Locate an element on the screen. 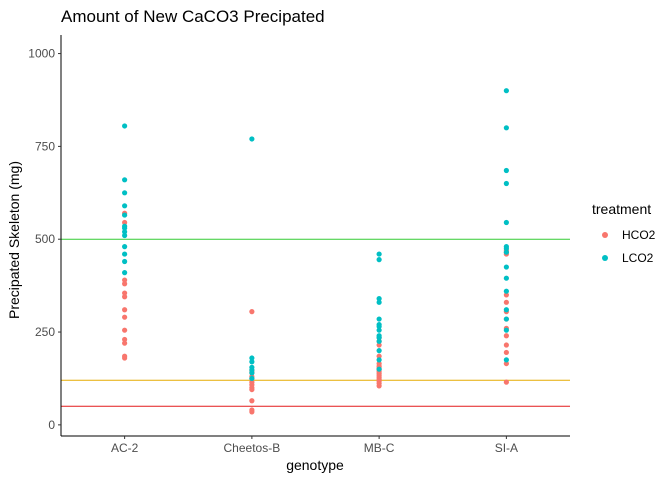  legend-label-hco2: HCO2 is located at coordinates (639, 235).